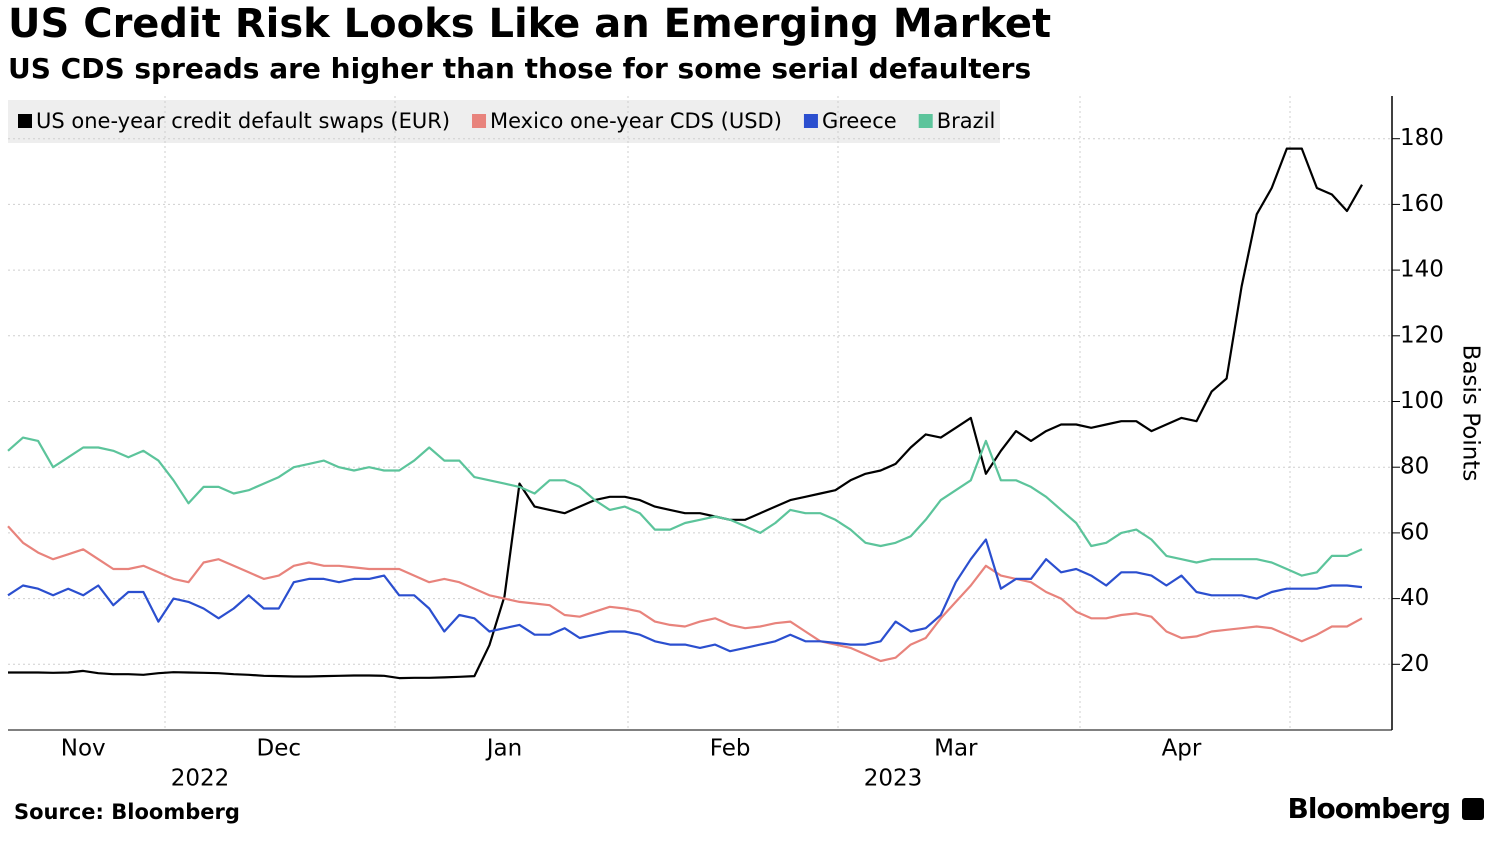  I want to click on y-tick-label: 140, so click(1422, 270).